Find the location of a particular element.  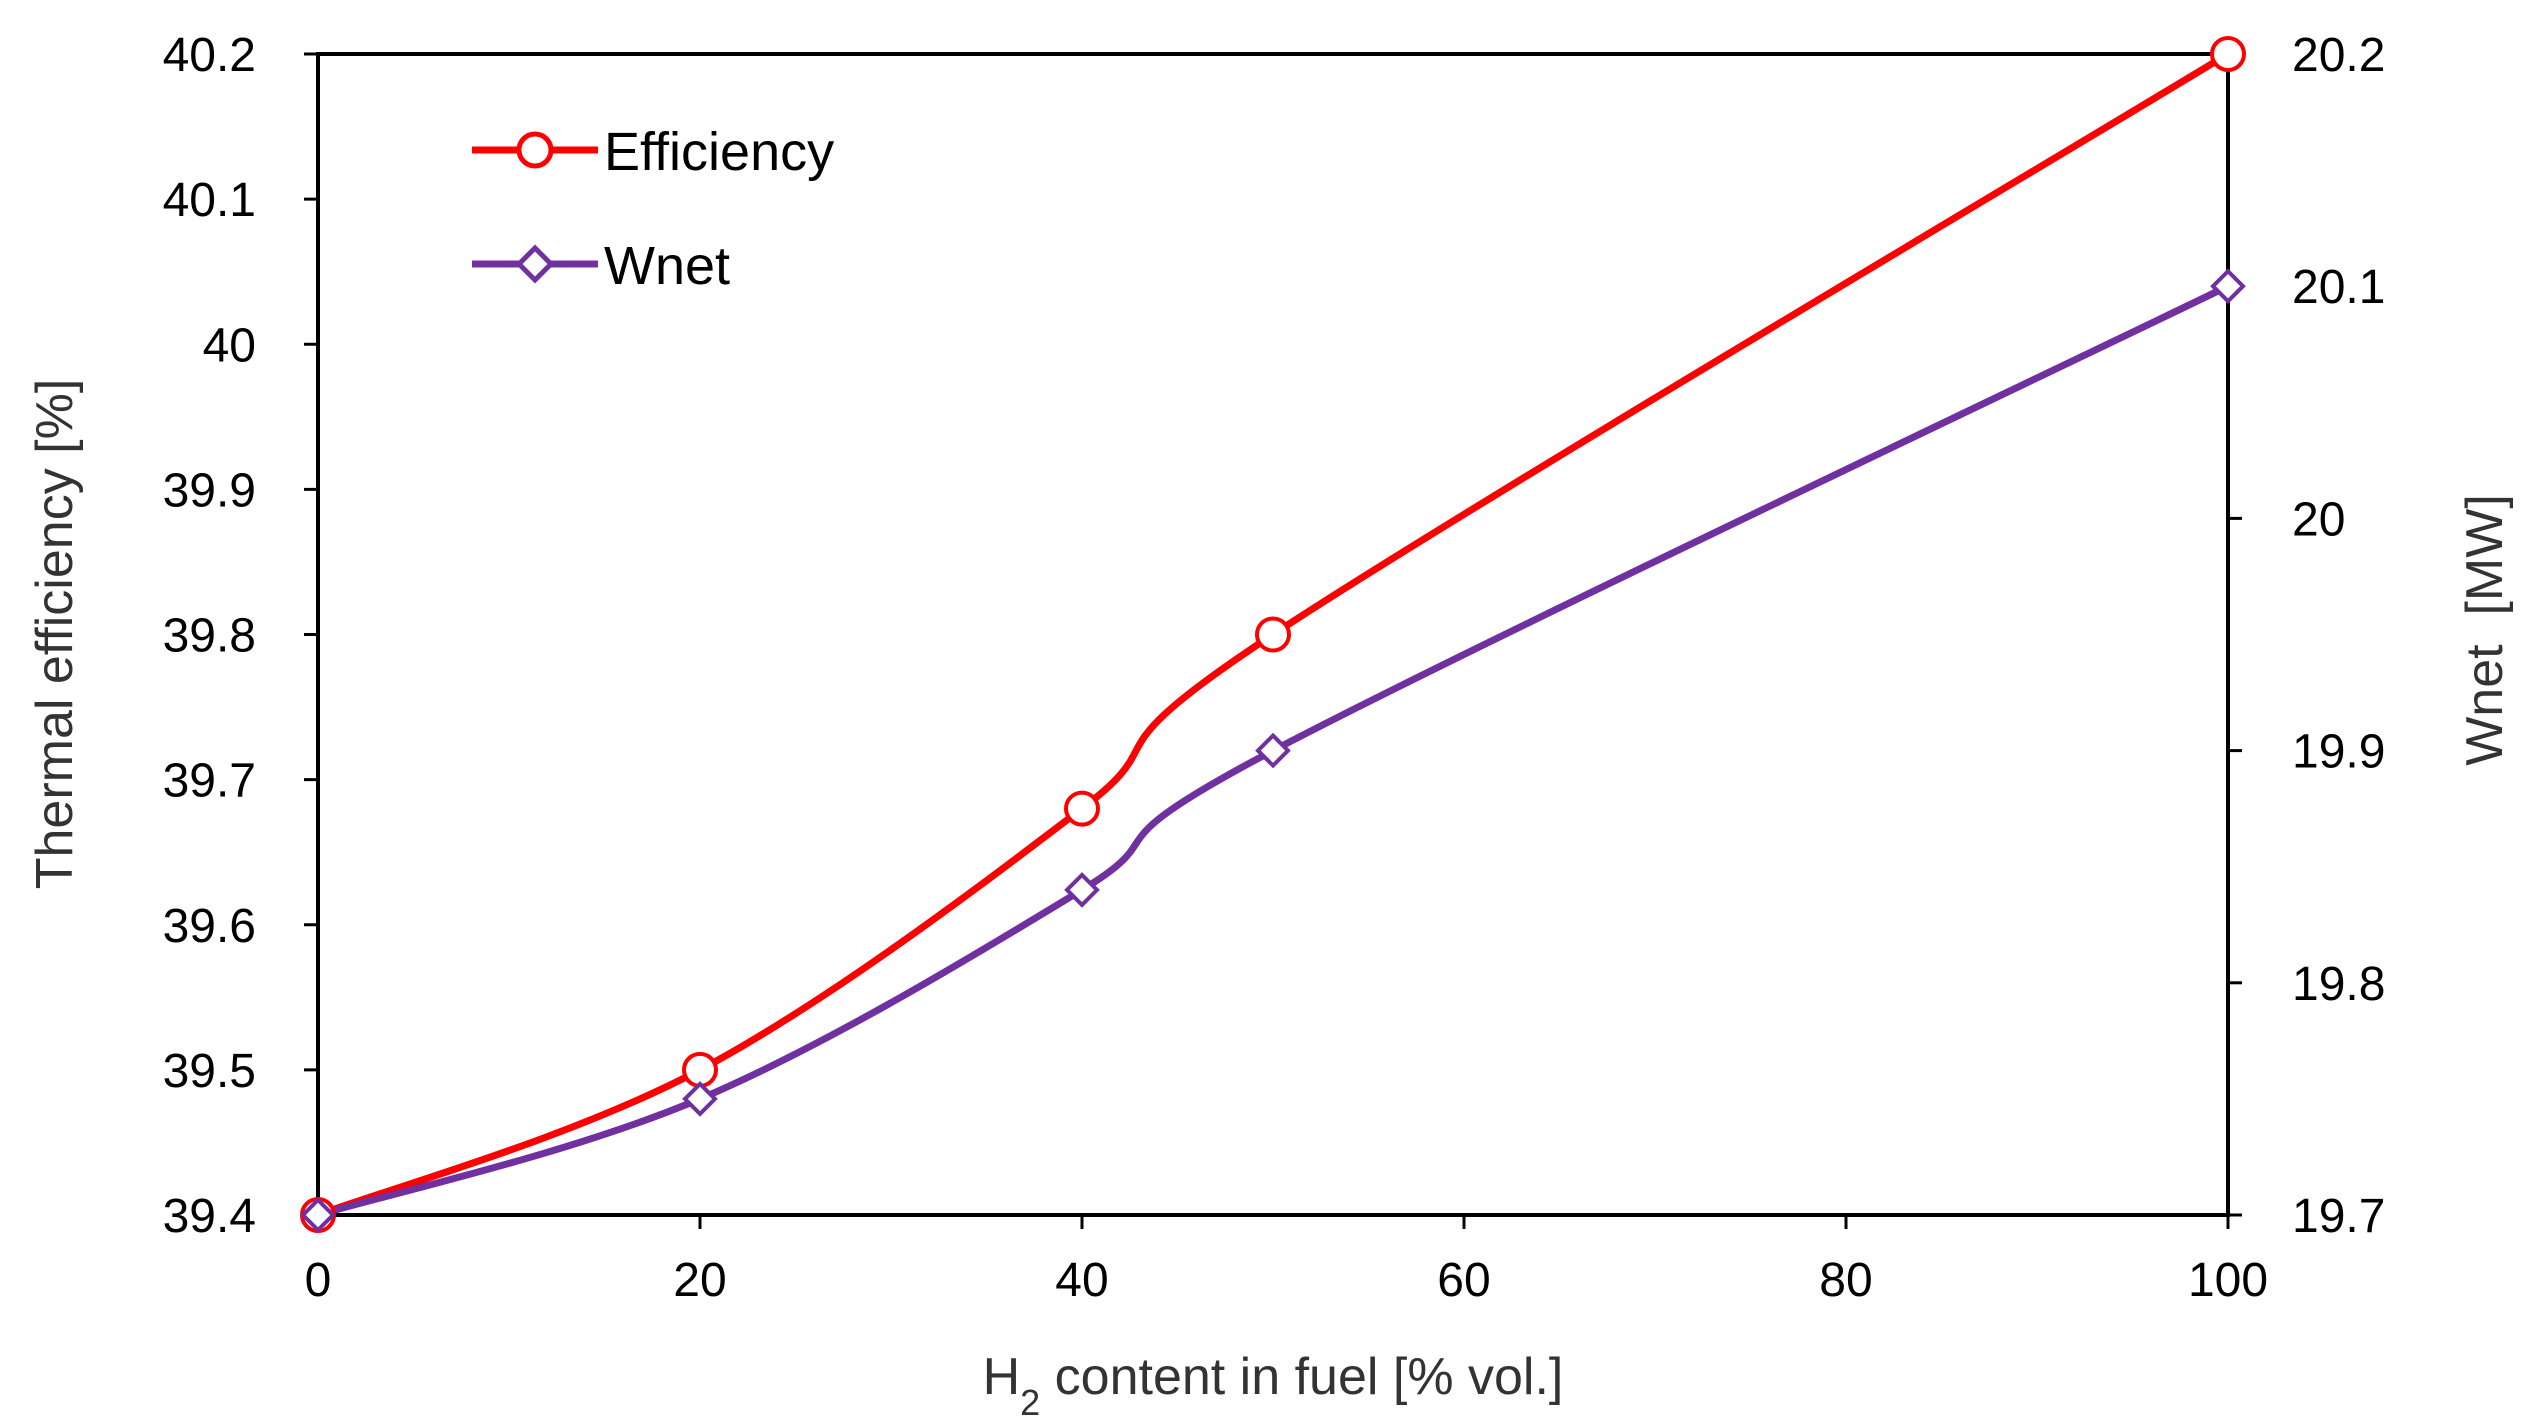

left-y-tick-label: 39.5 is located at coordinates (209, 1071).